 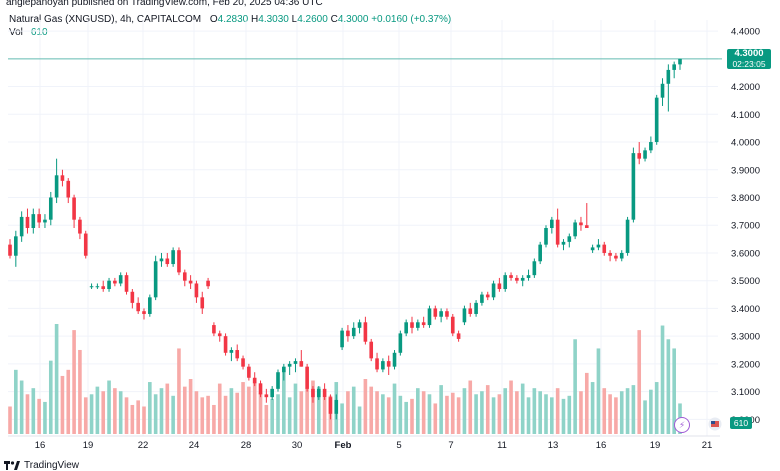 I want to click on y-tick-label: 3.5000, so click(x=745, y=281).